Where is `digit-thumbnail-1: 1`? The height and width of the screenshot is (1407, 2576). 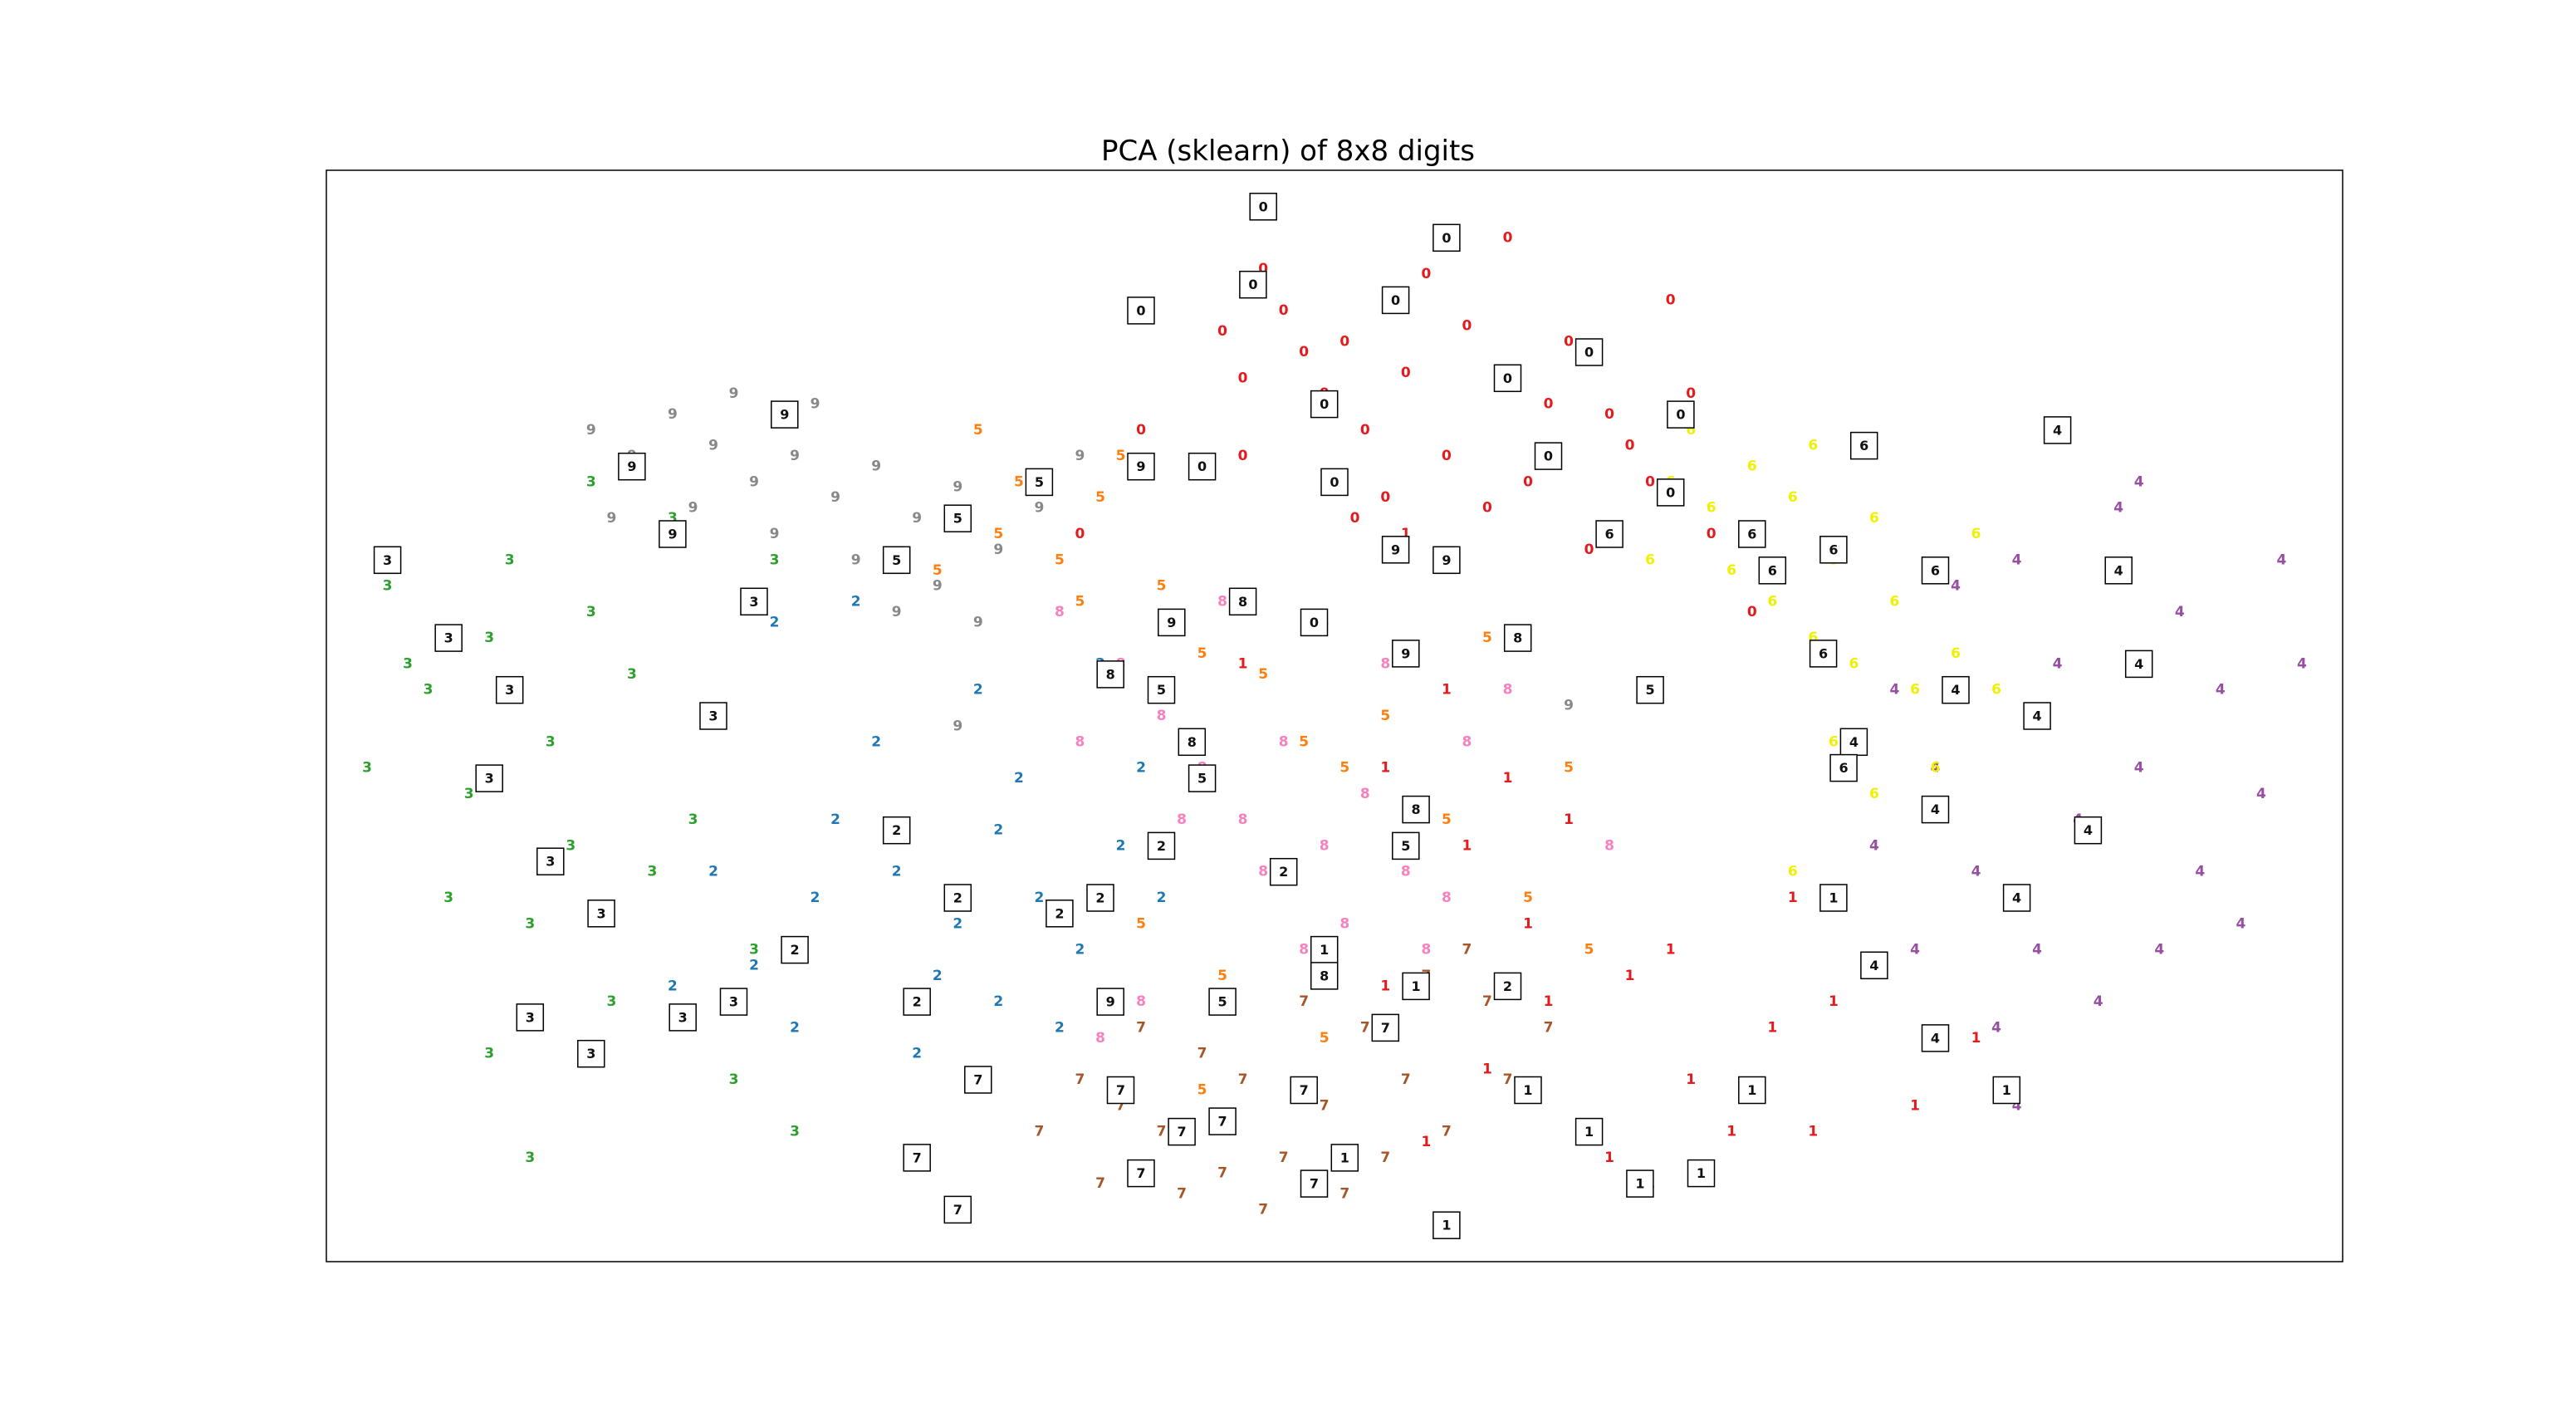
digit-thumbnail-1: 1 is located at coordinates (1416, 986).